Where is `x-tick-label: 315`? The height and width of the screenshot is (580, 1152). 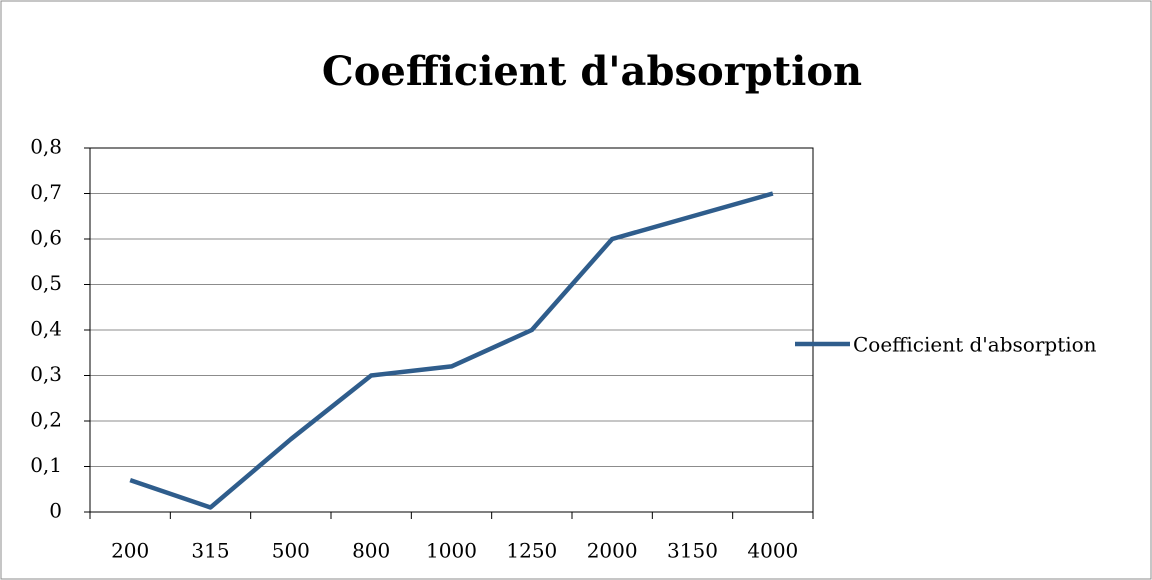 x-tick-label: 315 is located at coordinates (210, 551).